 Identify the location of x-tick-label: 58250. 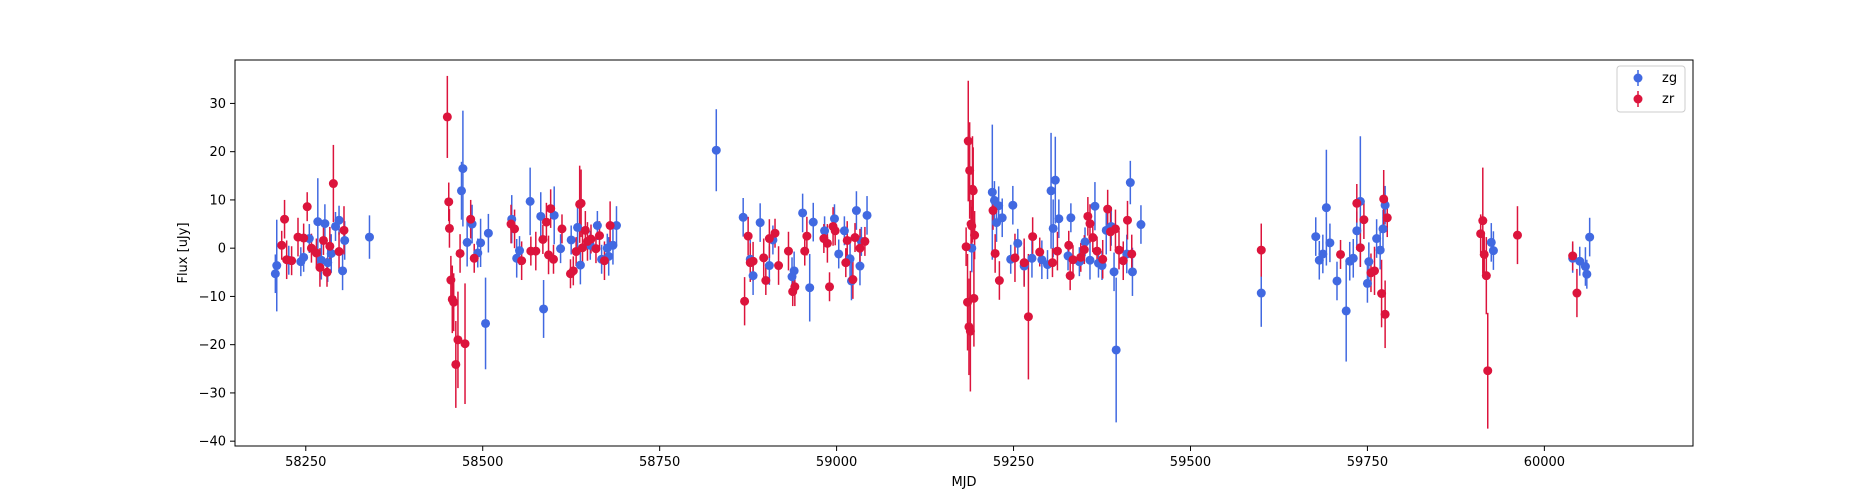
(305, 462).